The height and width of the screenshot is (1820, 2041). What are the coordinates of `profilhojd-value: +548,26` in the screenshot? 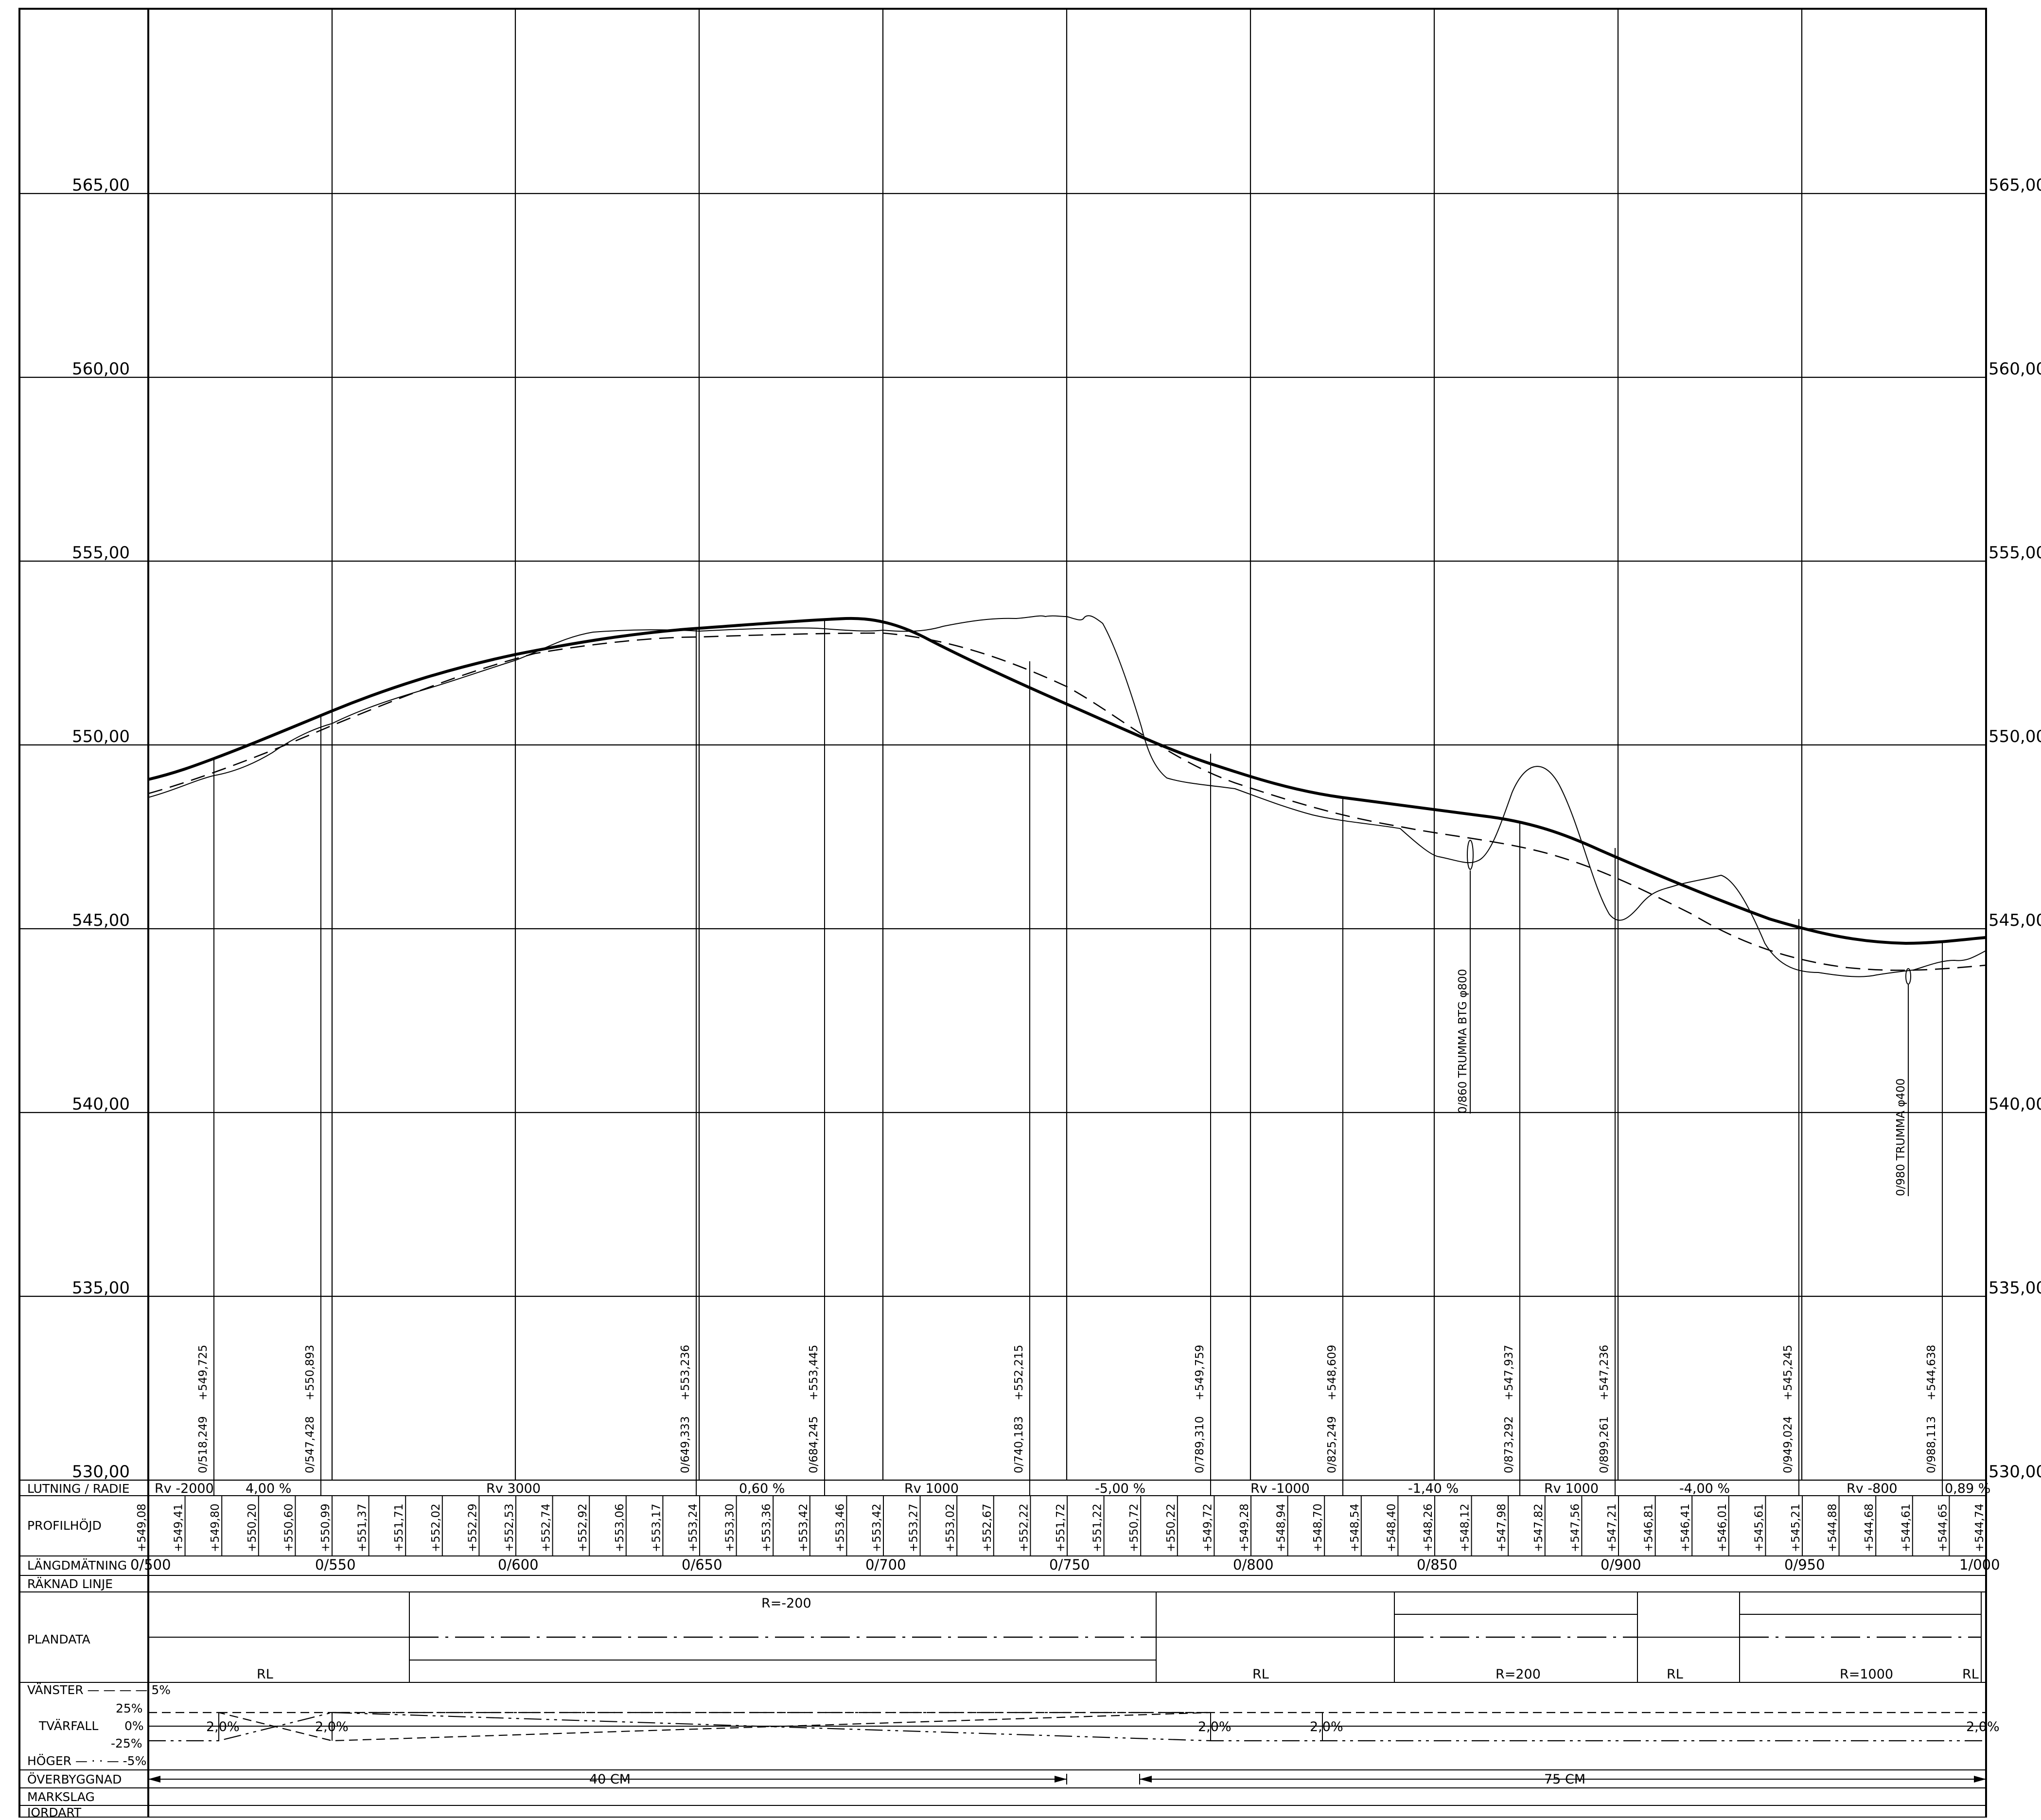 It's located at (1429, 1527).